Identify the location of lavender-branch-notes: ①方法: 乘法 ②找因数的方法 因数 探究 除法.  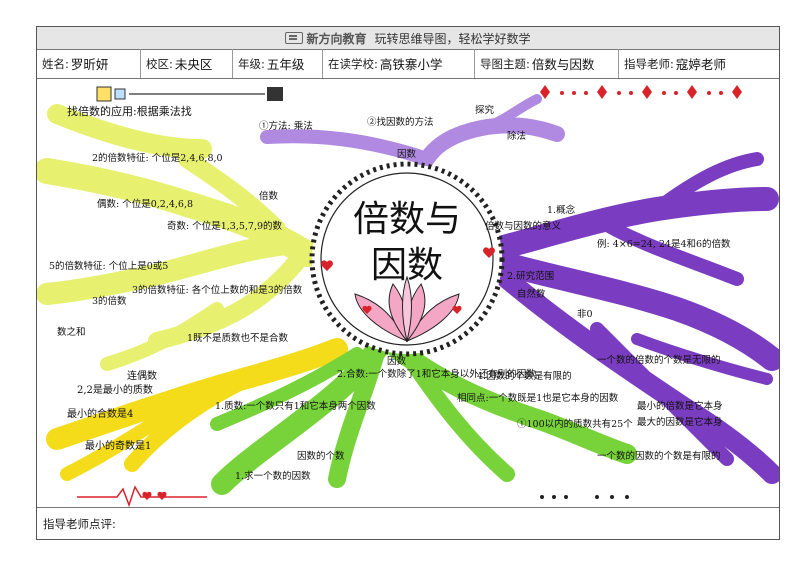
(392, 132).